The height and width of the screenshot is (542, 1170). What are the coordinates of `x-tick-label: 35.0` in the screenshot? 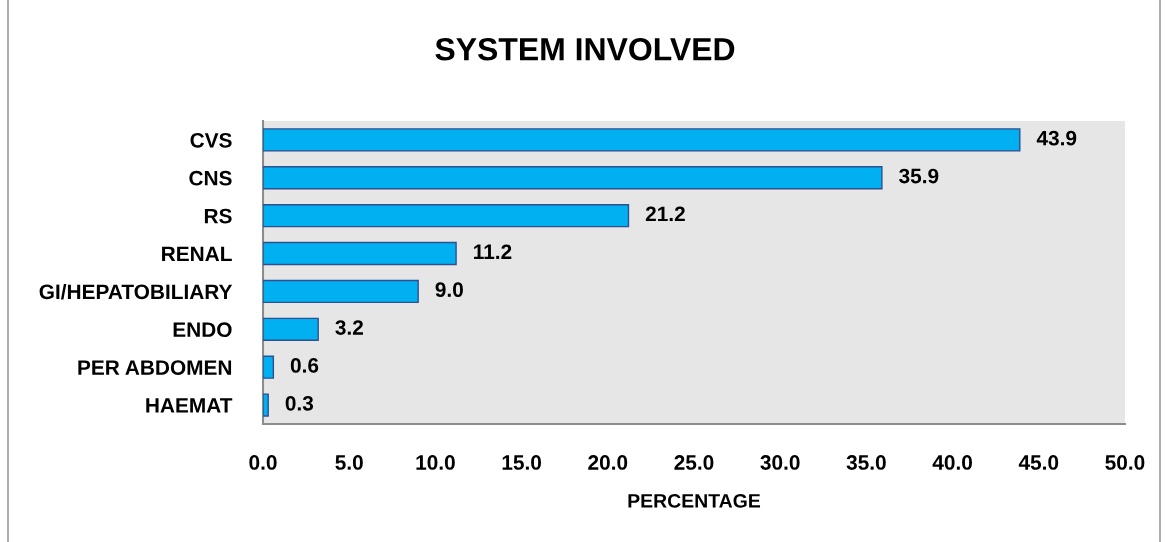 It's located at (866, 462).